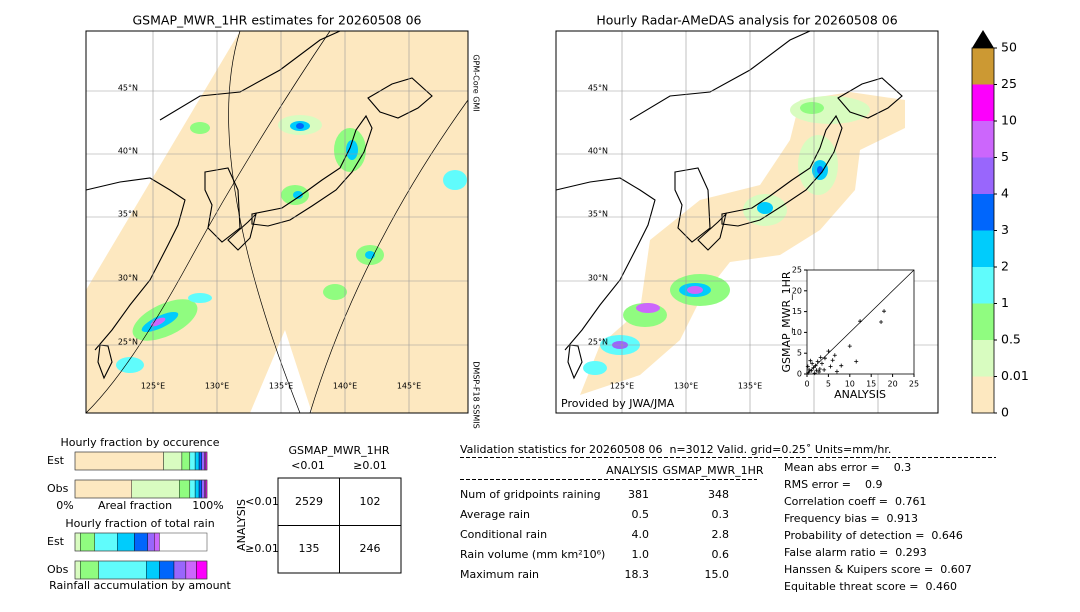 Image resolution: width=1080 pixels, height=612 pixels. What do you see at coordinates (128, 151) in the screenshot?
I see `lat-label: 40°N` at bounding box center [128, 151].